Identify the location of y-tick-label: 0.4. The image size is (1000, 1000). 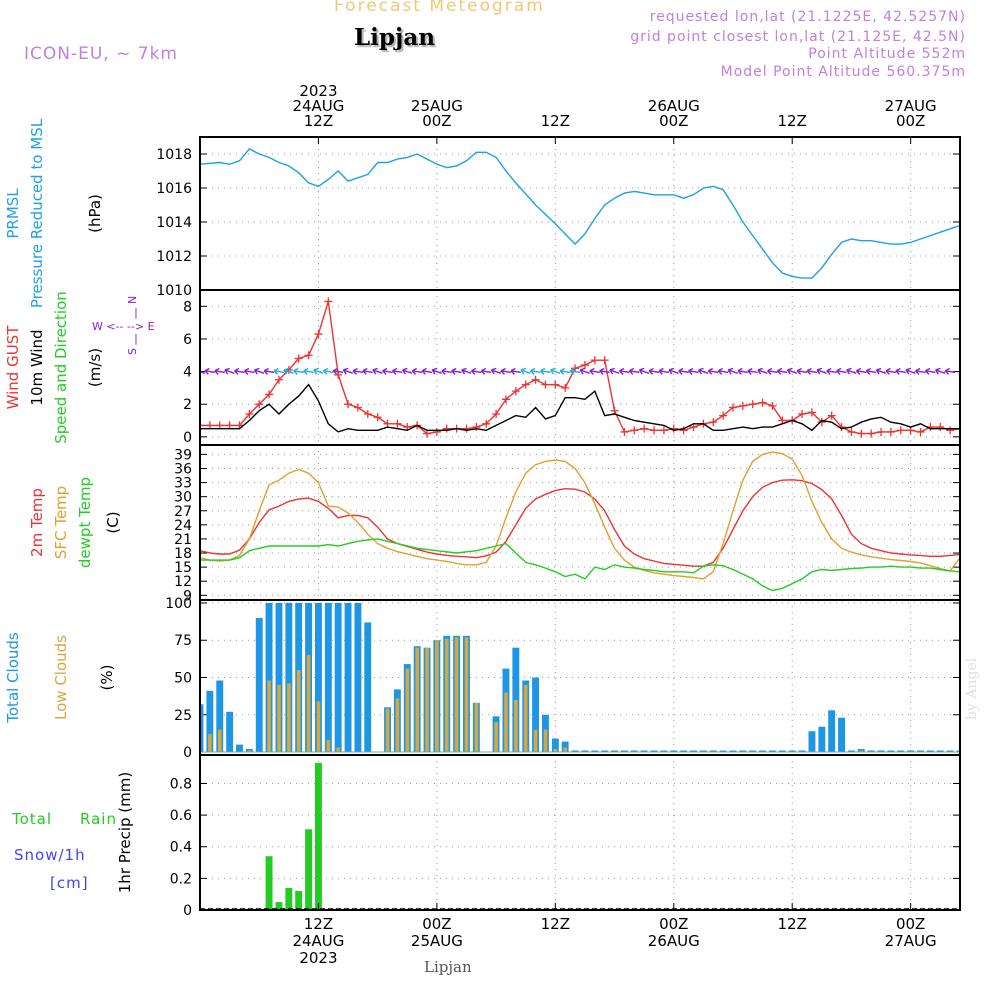
(181, 848).